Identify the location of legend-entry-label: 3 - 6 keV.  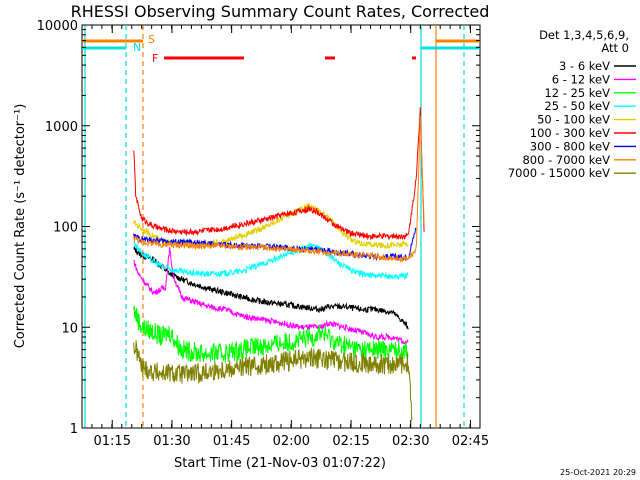
(584, 66).